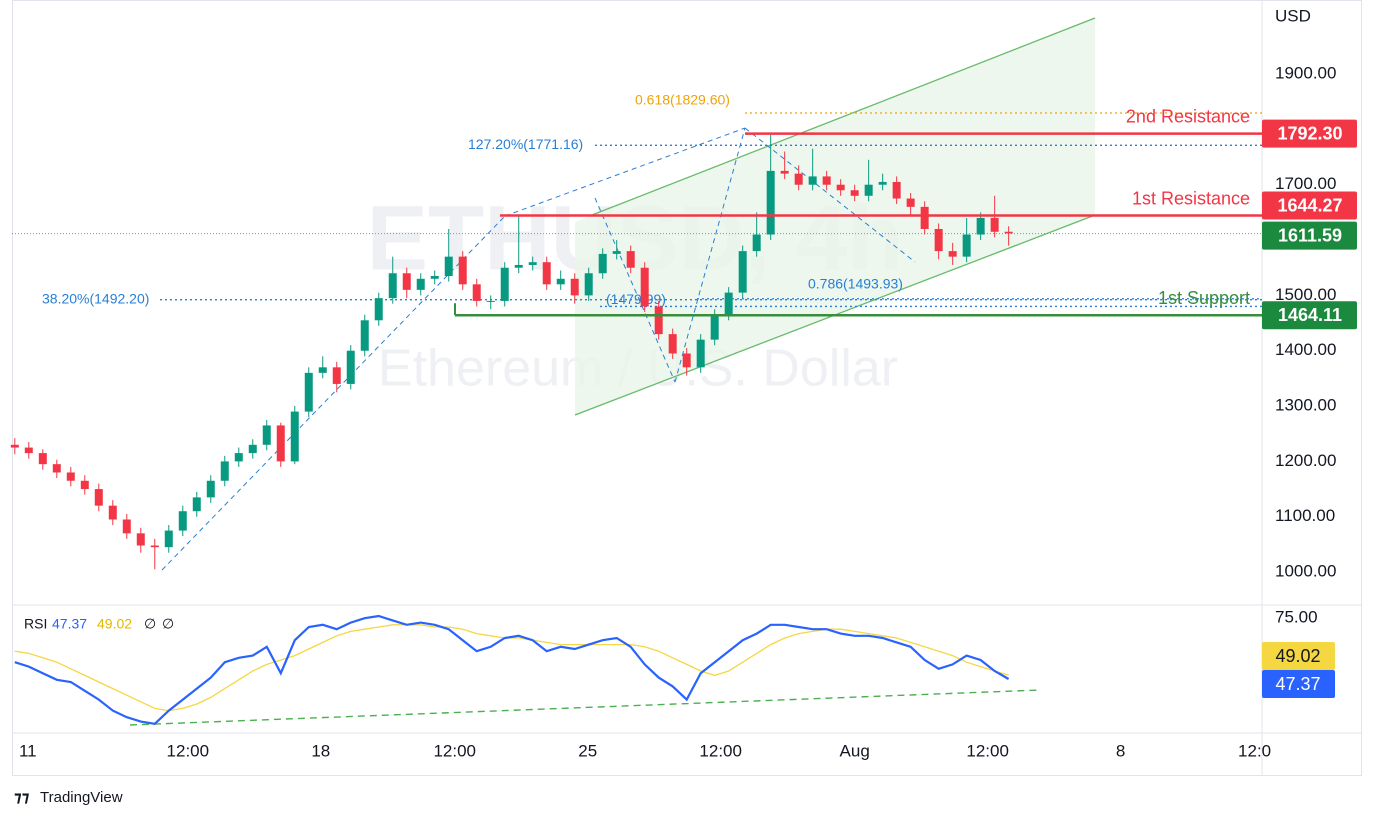 The width and height of the screenshot is (1375, 820). Describe the element at coordinates (1254, 750) in the screenshot. I see `x-tick-label: 12:0` at that location.